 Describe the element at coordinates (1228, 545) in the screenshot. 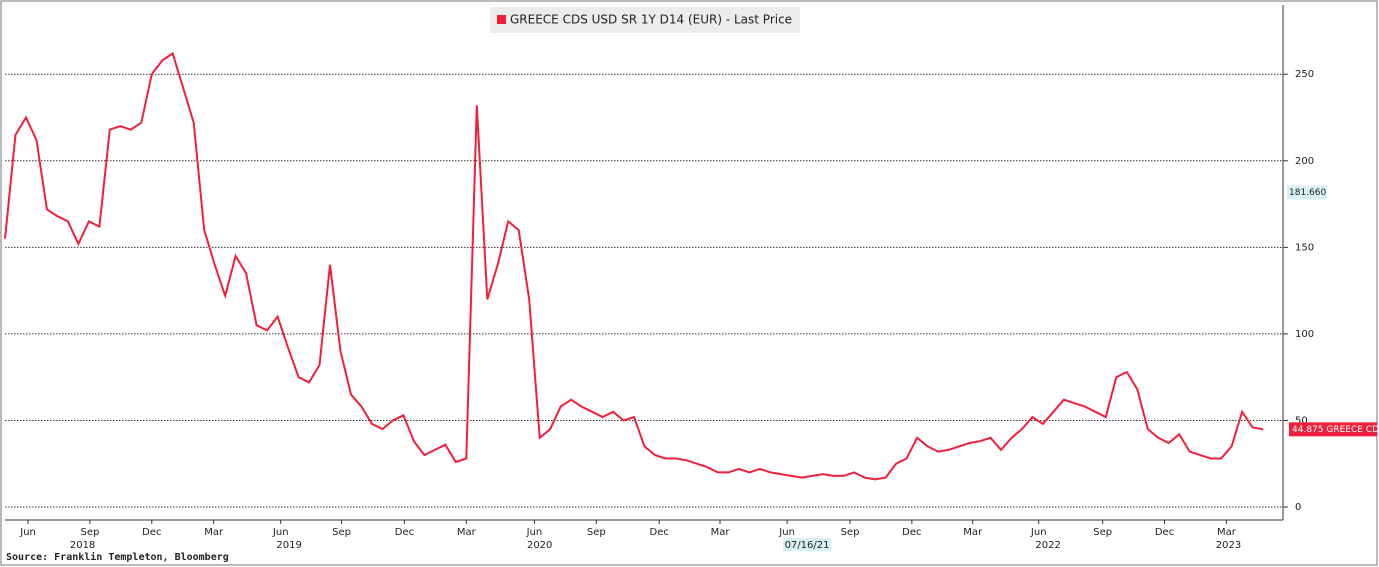

I see `year-label: 2023` at that location.